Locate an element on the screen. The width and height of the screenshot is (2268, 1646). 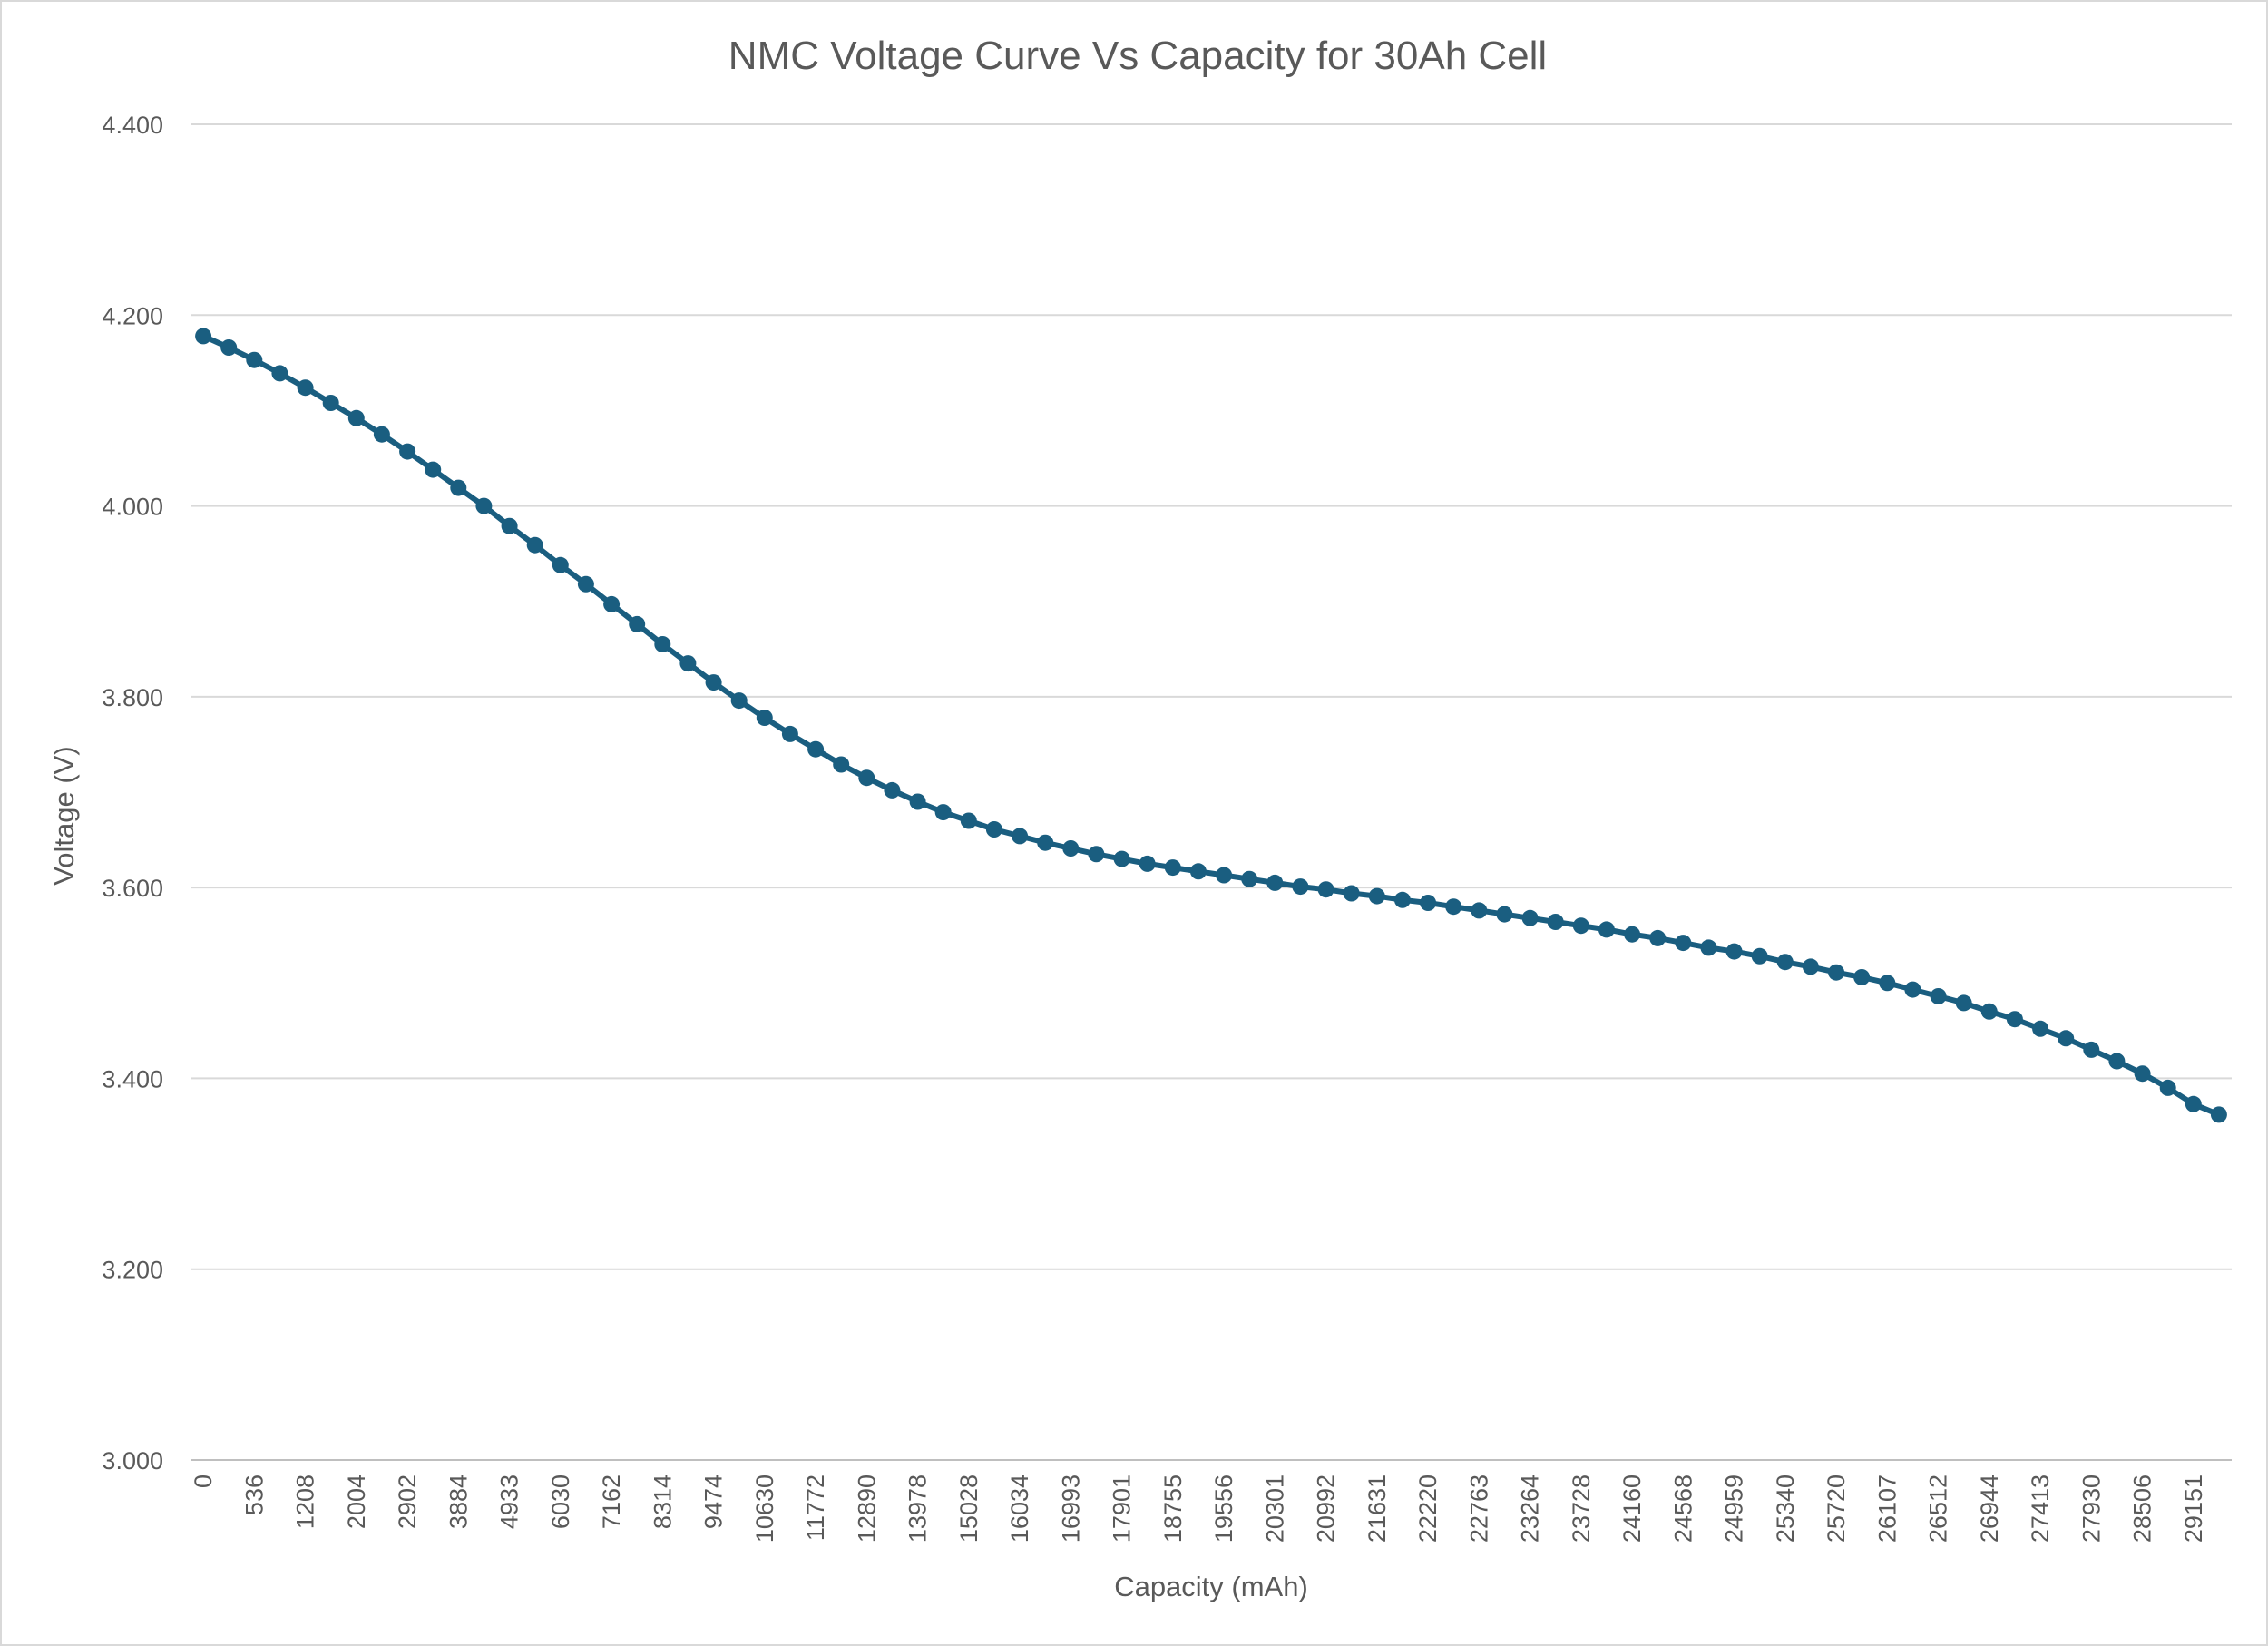
x-tick-label: 20301 is located at coordinates (1275, 1509).